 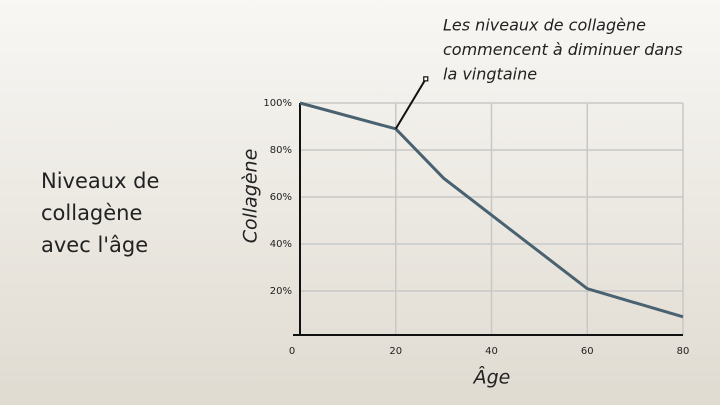 I want to click on annotation-marker, so click(x=426, y=79).